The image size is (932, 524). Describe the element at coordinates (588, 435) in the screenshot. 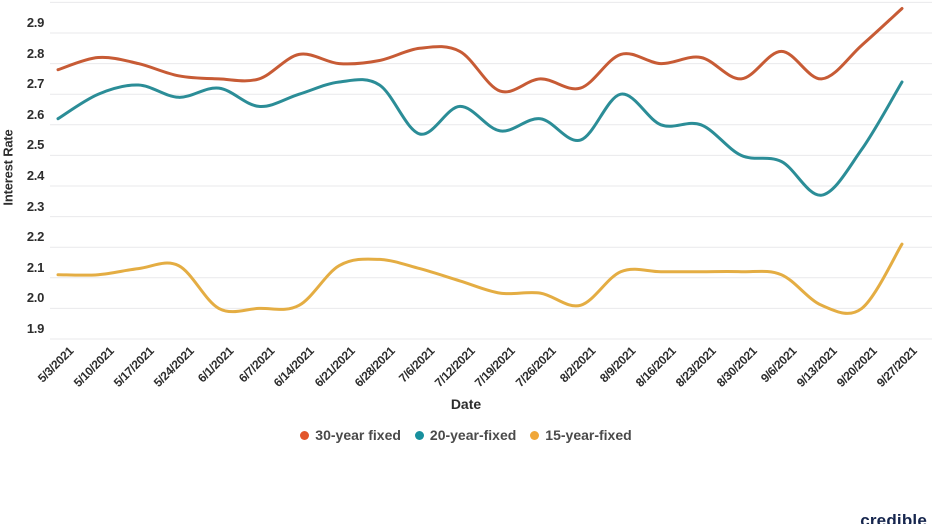

I see `legend-item-label: 15-year-fixed` at that location.